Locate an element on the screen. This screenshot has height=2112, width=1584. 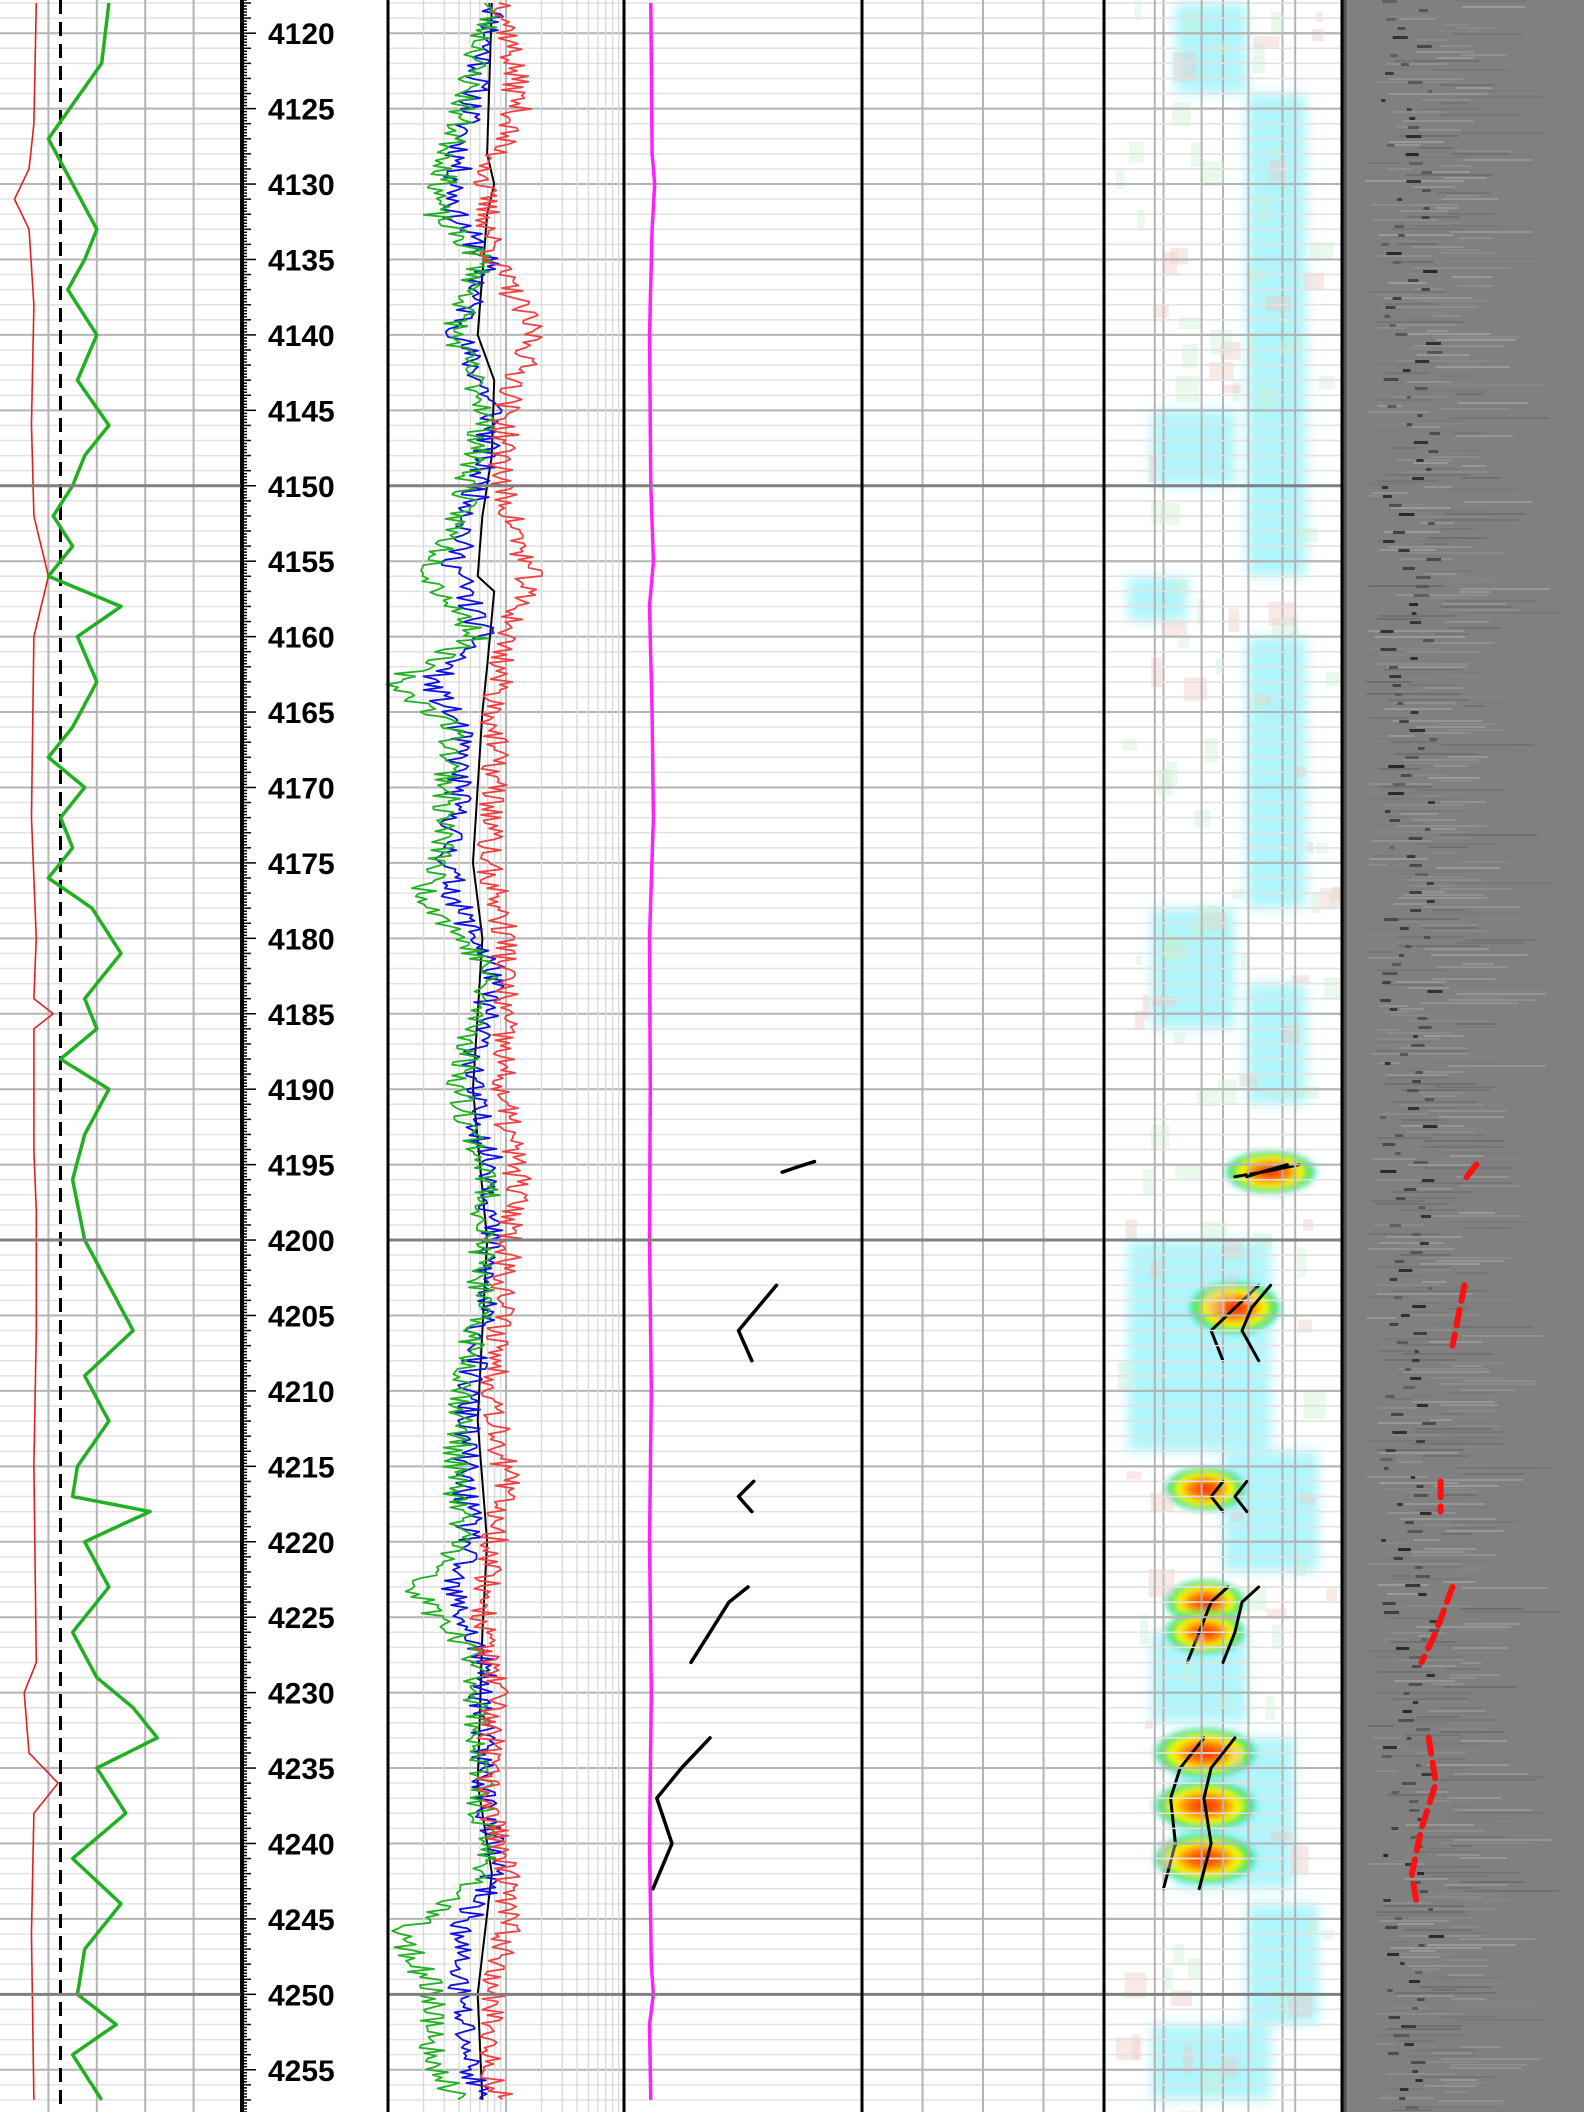
depth-label: 4160 is located at coordinates (301, 638).